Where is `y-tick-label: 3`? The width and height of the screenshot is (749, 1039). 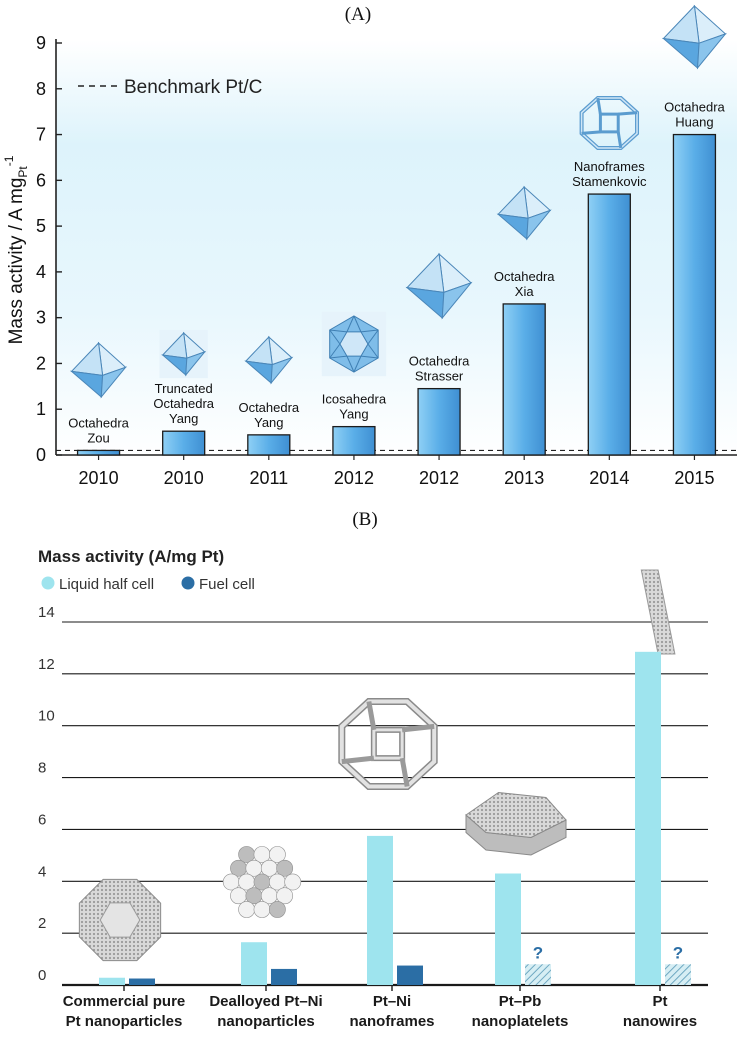
y-tick-label: 3 is located at coordinates (41, 318).